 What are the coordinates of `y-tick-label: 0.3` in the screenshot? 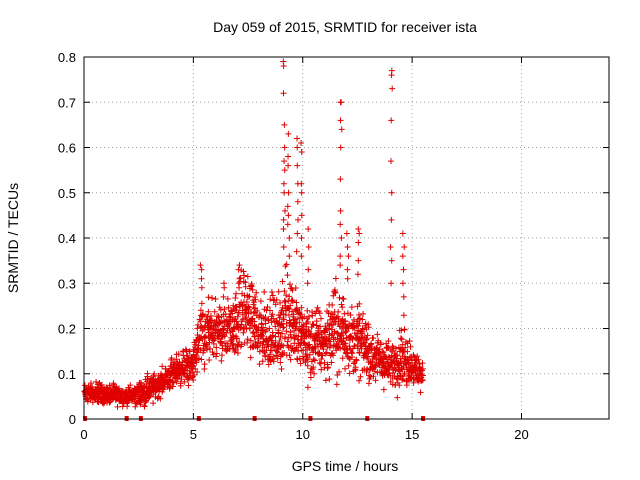 It's located at (67, 283).